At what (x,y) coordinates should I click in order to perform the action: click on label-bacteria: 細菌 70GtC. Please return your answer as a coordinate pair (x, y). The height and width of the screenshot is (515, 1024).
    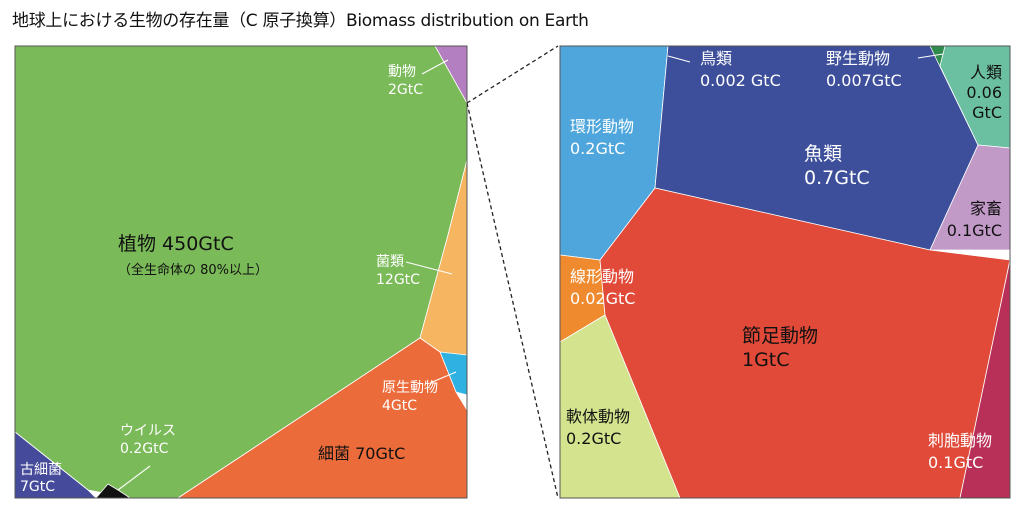
    Looking at the image, I should click on (361, 453).